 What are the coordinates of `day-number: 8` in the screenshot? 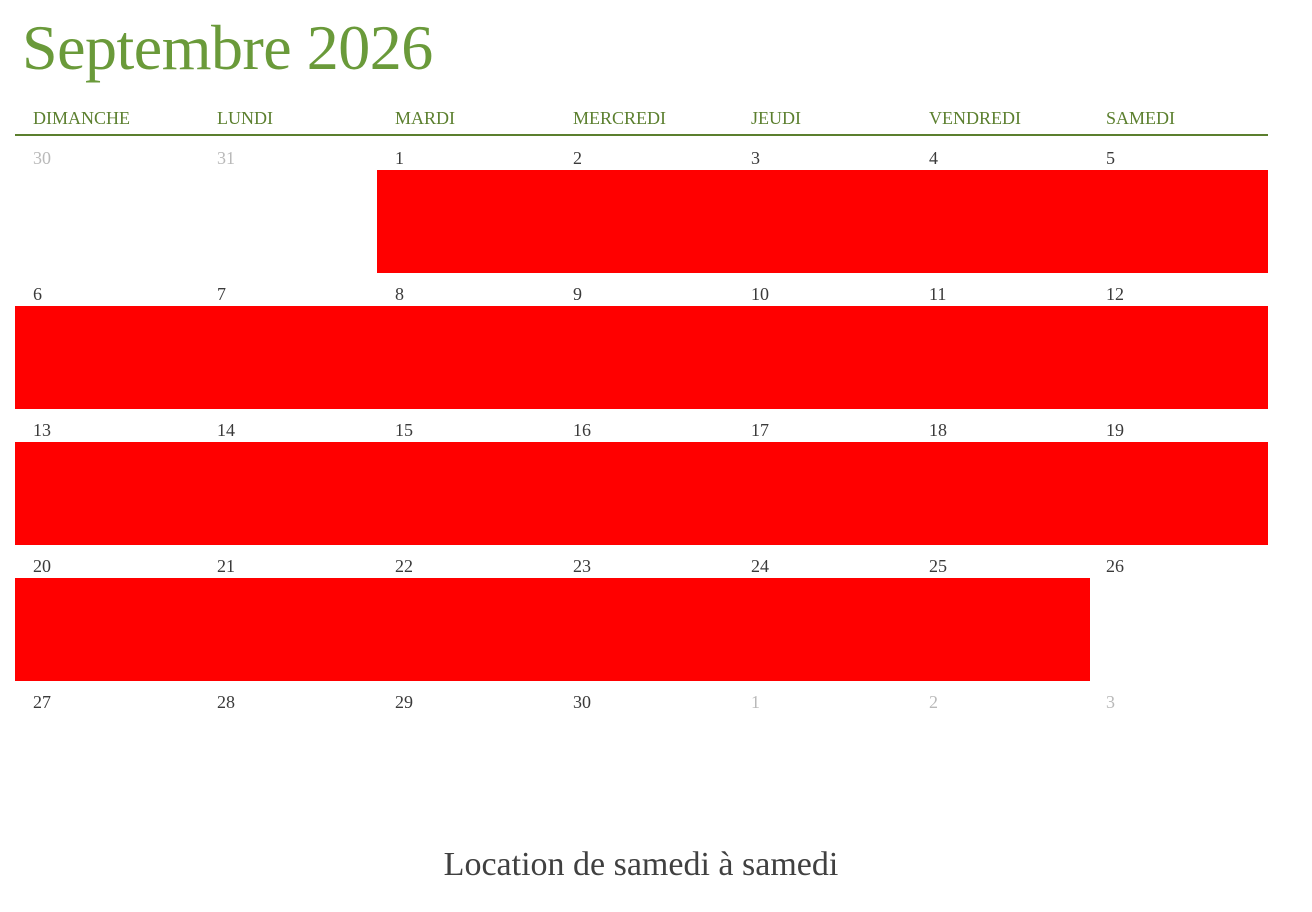 It's located at (399, 294).